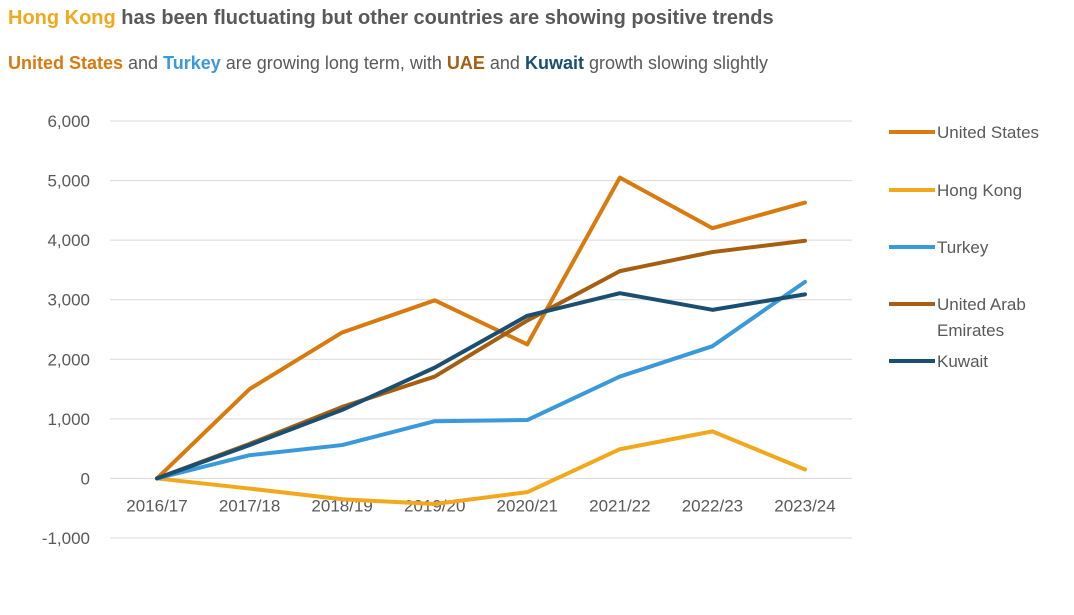 The image size is (1074, 615). What do you see at coordinates (68, 419) in the screenshot?
I see `y-tick-label: 1,000` at bounding box center [68, 419].